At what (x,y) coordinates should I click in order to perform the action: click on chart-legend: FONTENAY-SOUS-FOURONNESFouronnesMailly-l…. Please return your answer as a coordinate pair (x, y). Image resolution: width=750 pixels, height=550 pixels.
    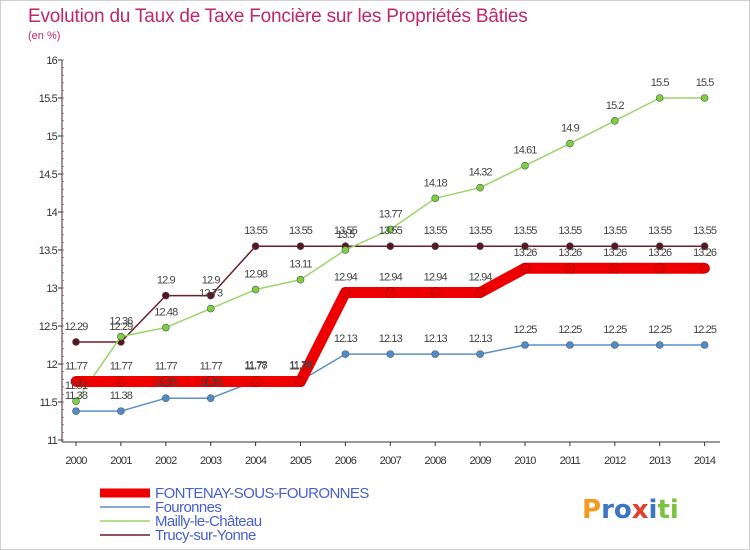
    Looking at the image, I should click on (235, 514).